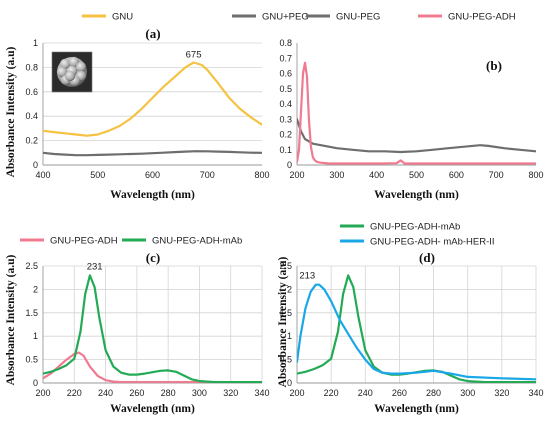  Describe the element at coordinates (285, 17) in the screenshot. I see `legend-label: GNU+PEG` at that location.